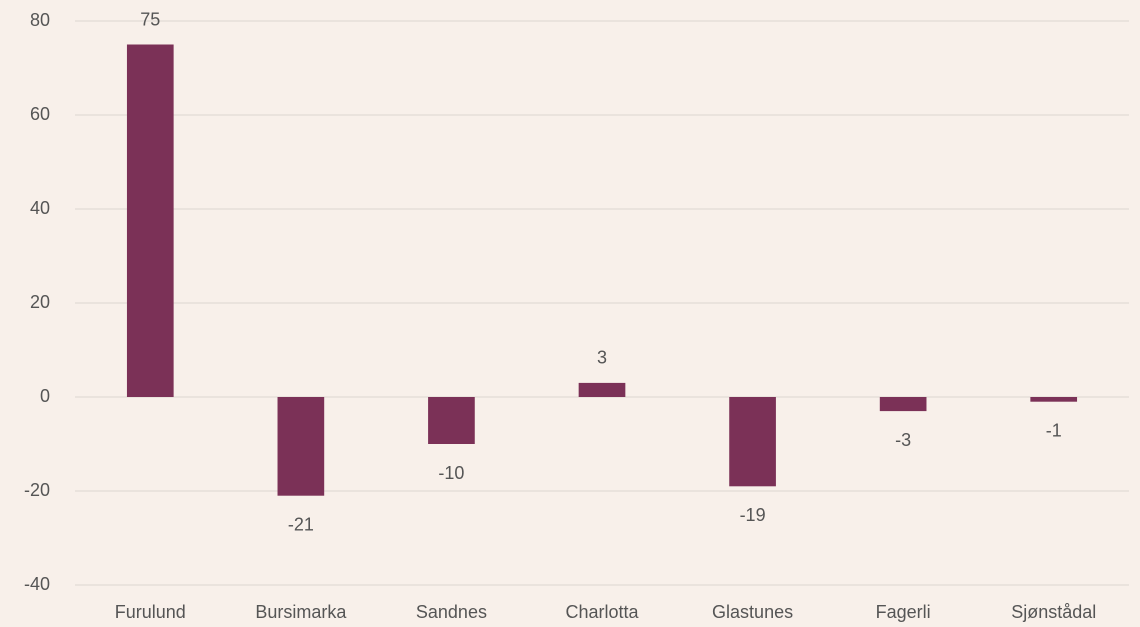 The width and height of the screenshot is (1140, 627). I want to click on y-tick-label: -20, so click(37, 490).